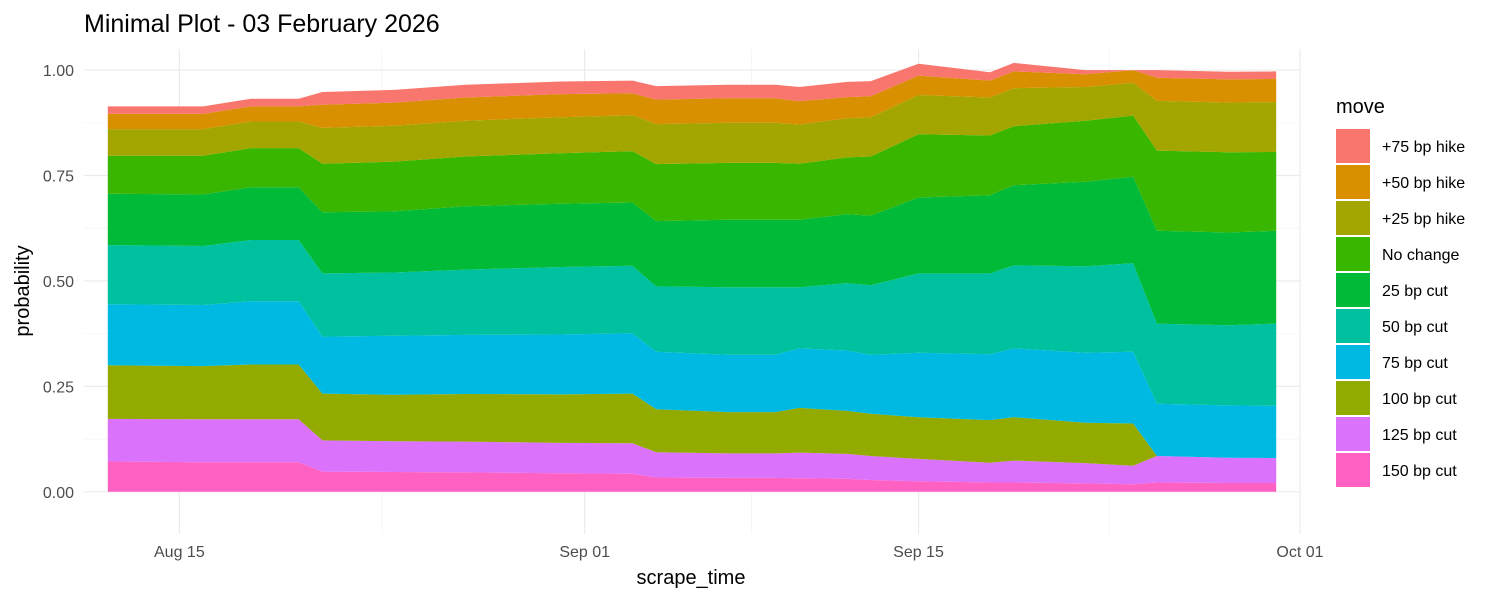 The height and width of the screenshot is (605, 1500). Describe the element at coordinates (1353, 290) in the screenshot. I see `legend-swatch-25-bp-cut` at that location.